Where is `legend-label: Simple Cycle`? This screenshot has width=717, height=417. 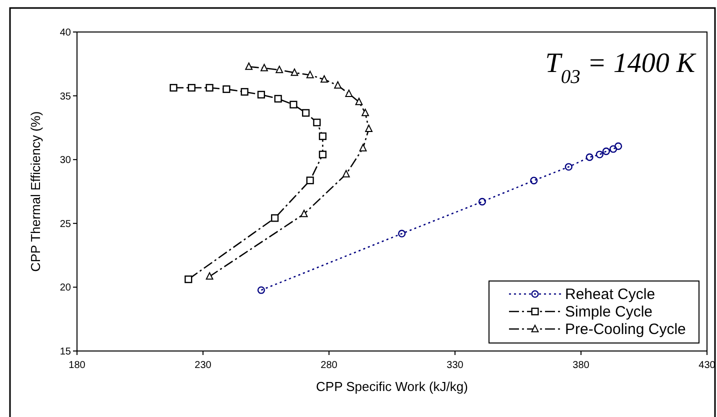 legend-label: Simple Cycle is located at coordinates (609, 312).